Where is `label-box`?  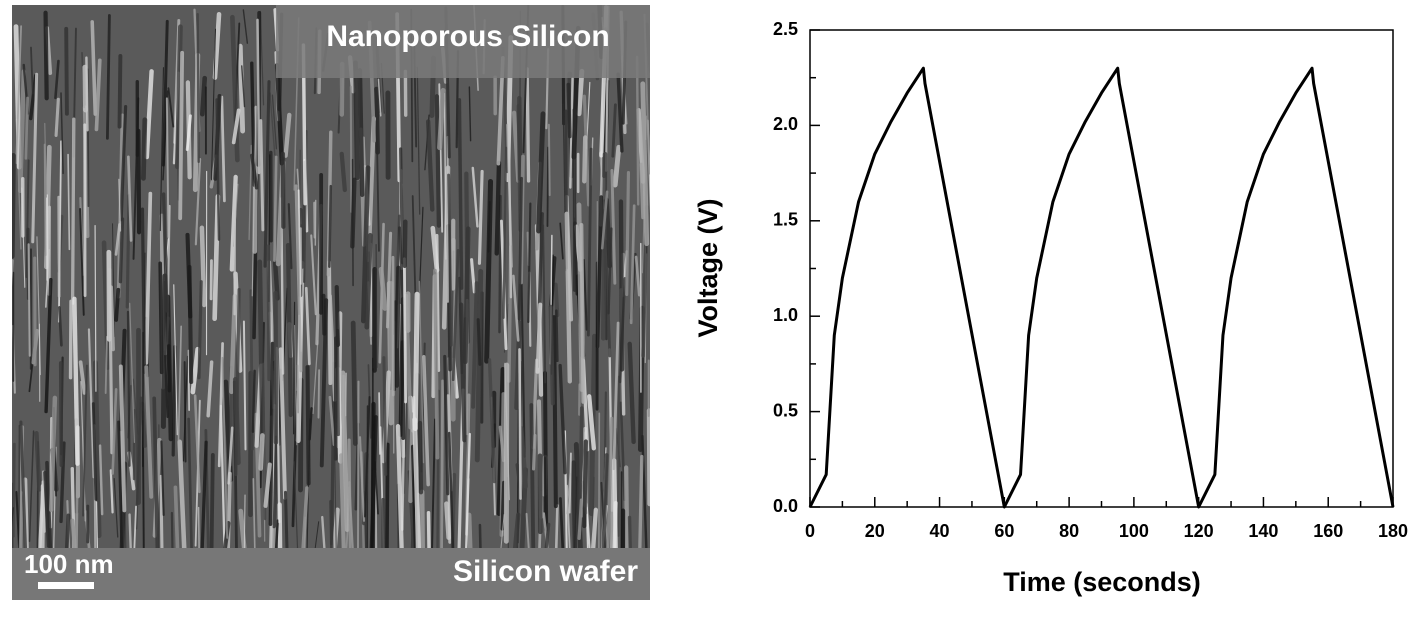
label-box is located at coordinates (463, 41).